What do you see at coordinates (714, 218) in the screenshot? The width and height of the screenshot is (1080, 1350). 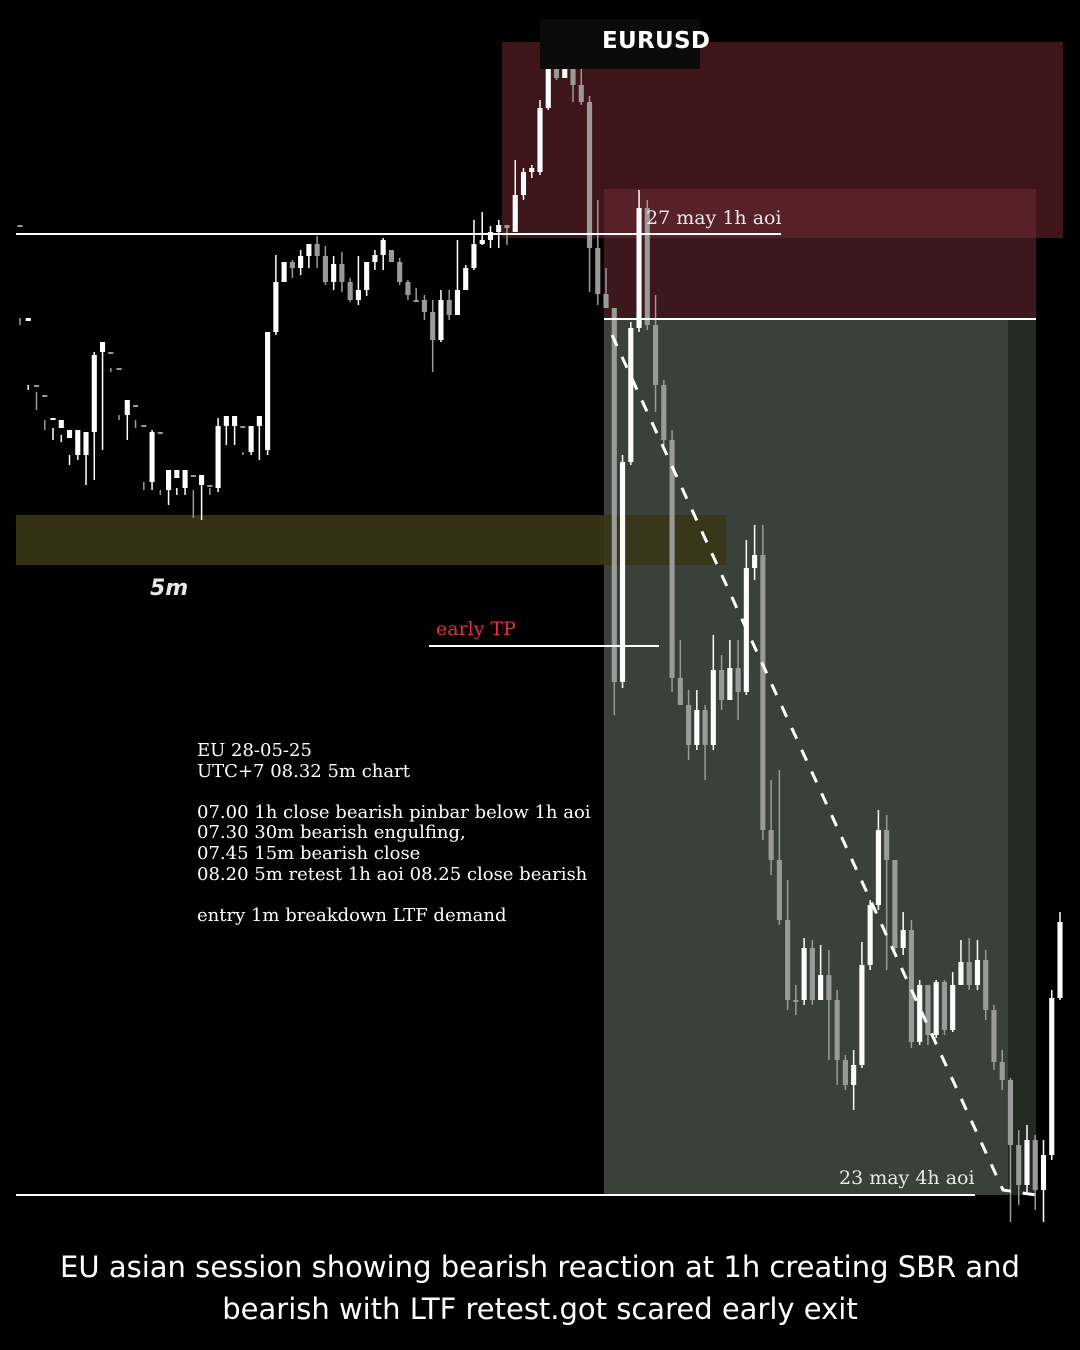 I see `aoi-1h-label: 27 may 1h aoi` at bounding box center [714, 218].